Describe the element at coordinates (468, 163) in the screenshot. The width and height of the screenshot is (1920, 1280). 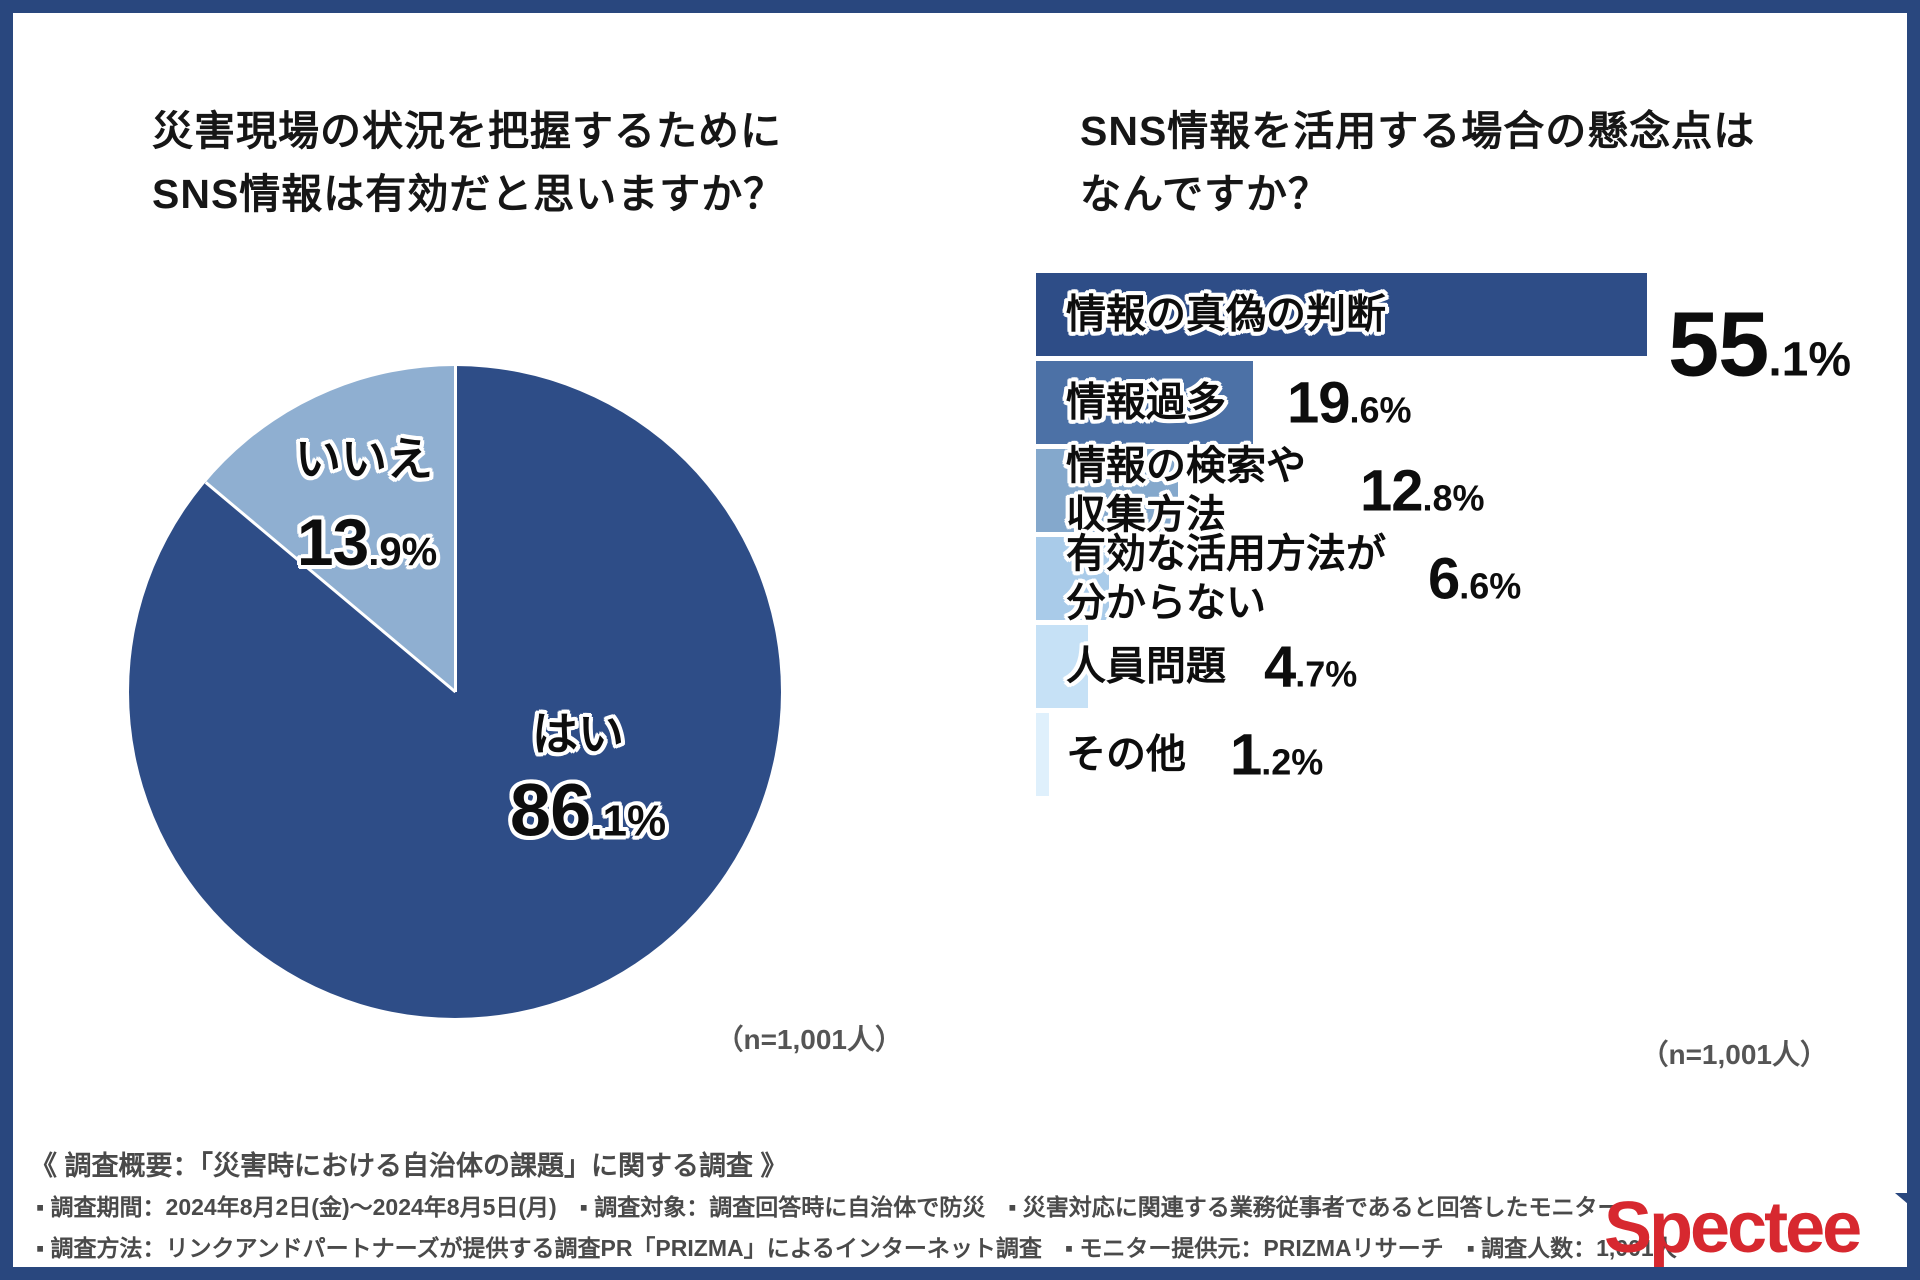
I see `pie-chart-title: 災害現場の状況を把握するために SNS情報は有効だと思いますか？` at that location.